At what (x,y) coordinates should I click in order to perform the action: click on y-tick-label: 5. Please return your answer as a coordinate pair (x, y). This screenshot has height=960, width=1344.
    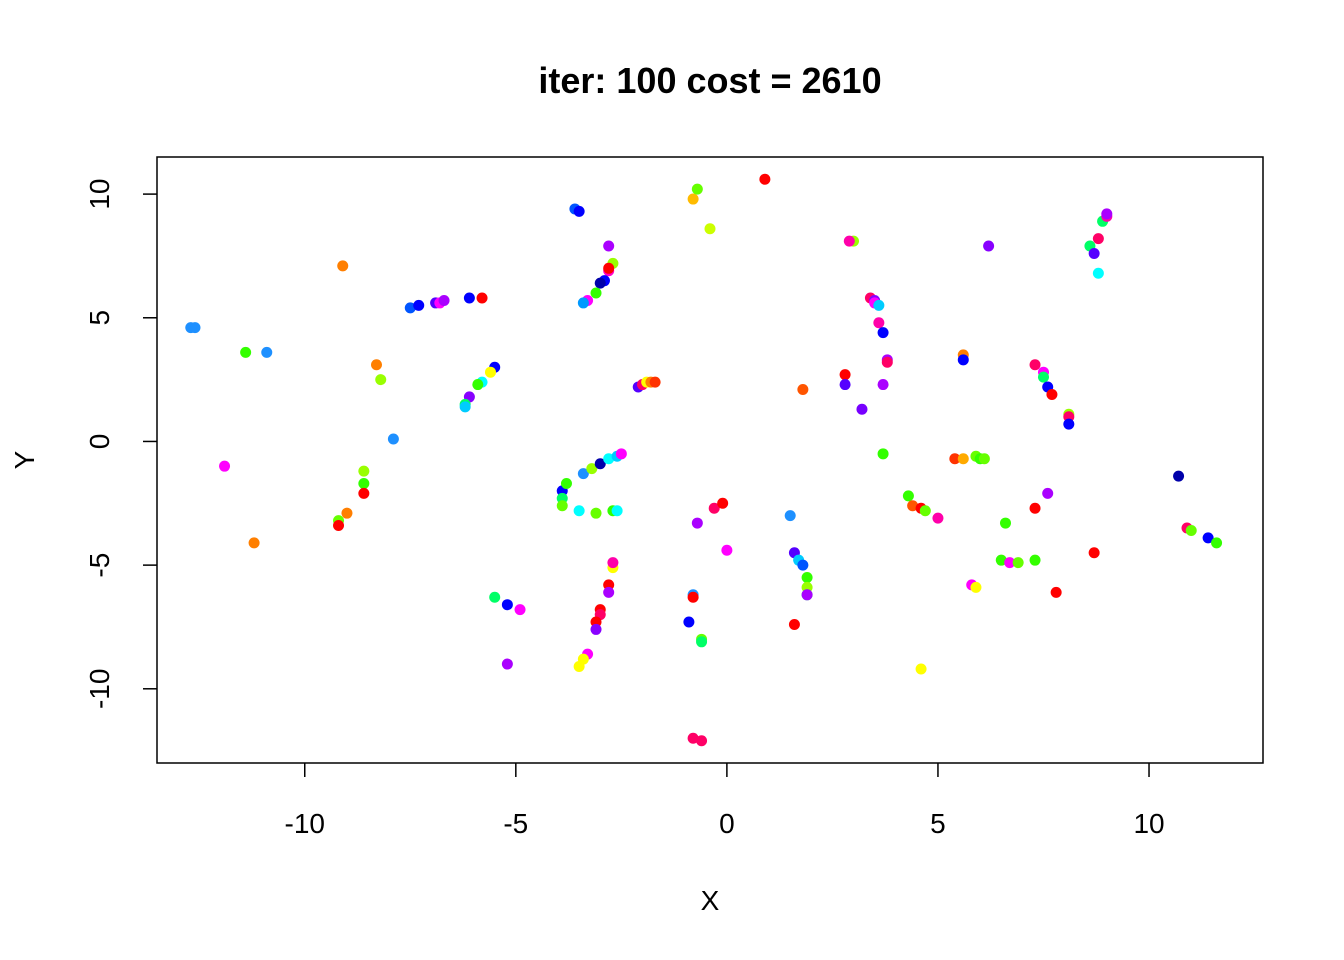
    Looking at the image, I should click on (99, 318).